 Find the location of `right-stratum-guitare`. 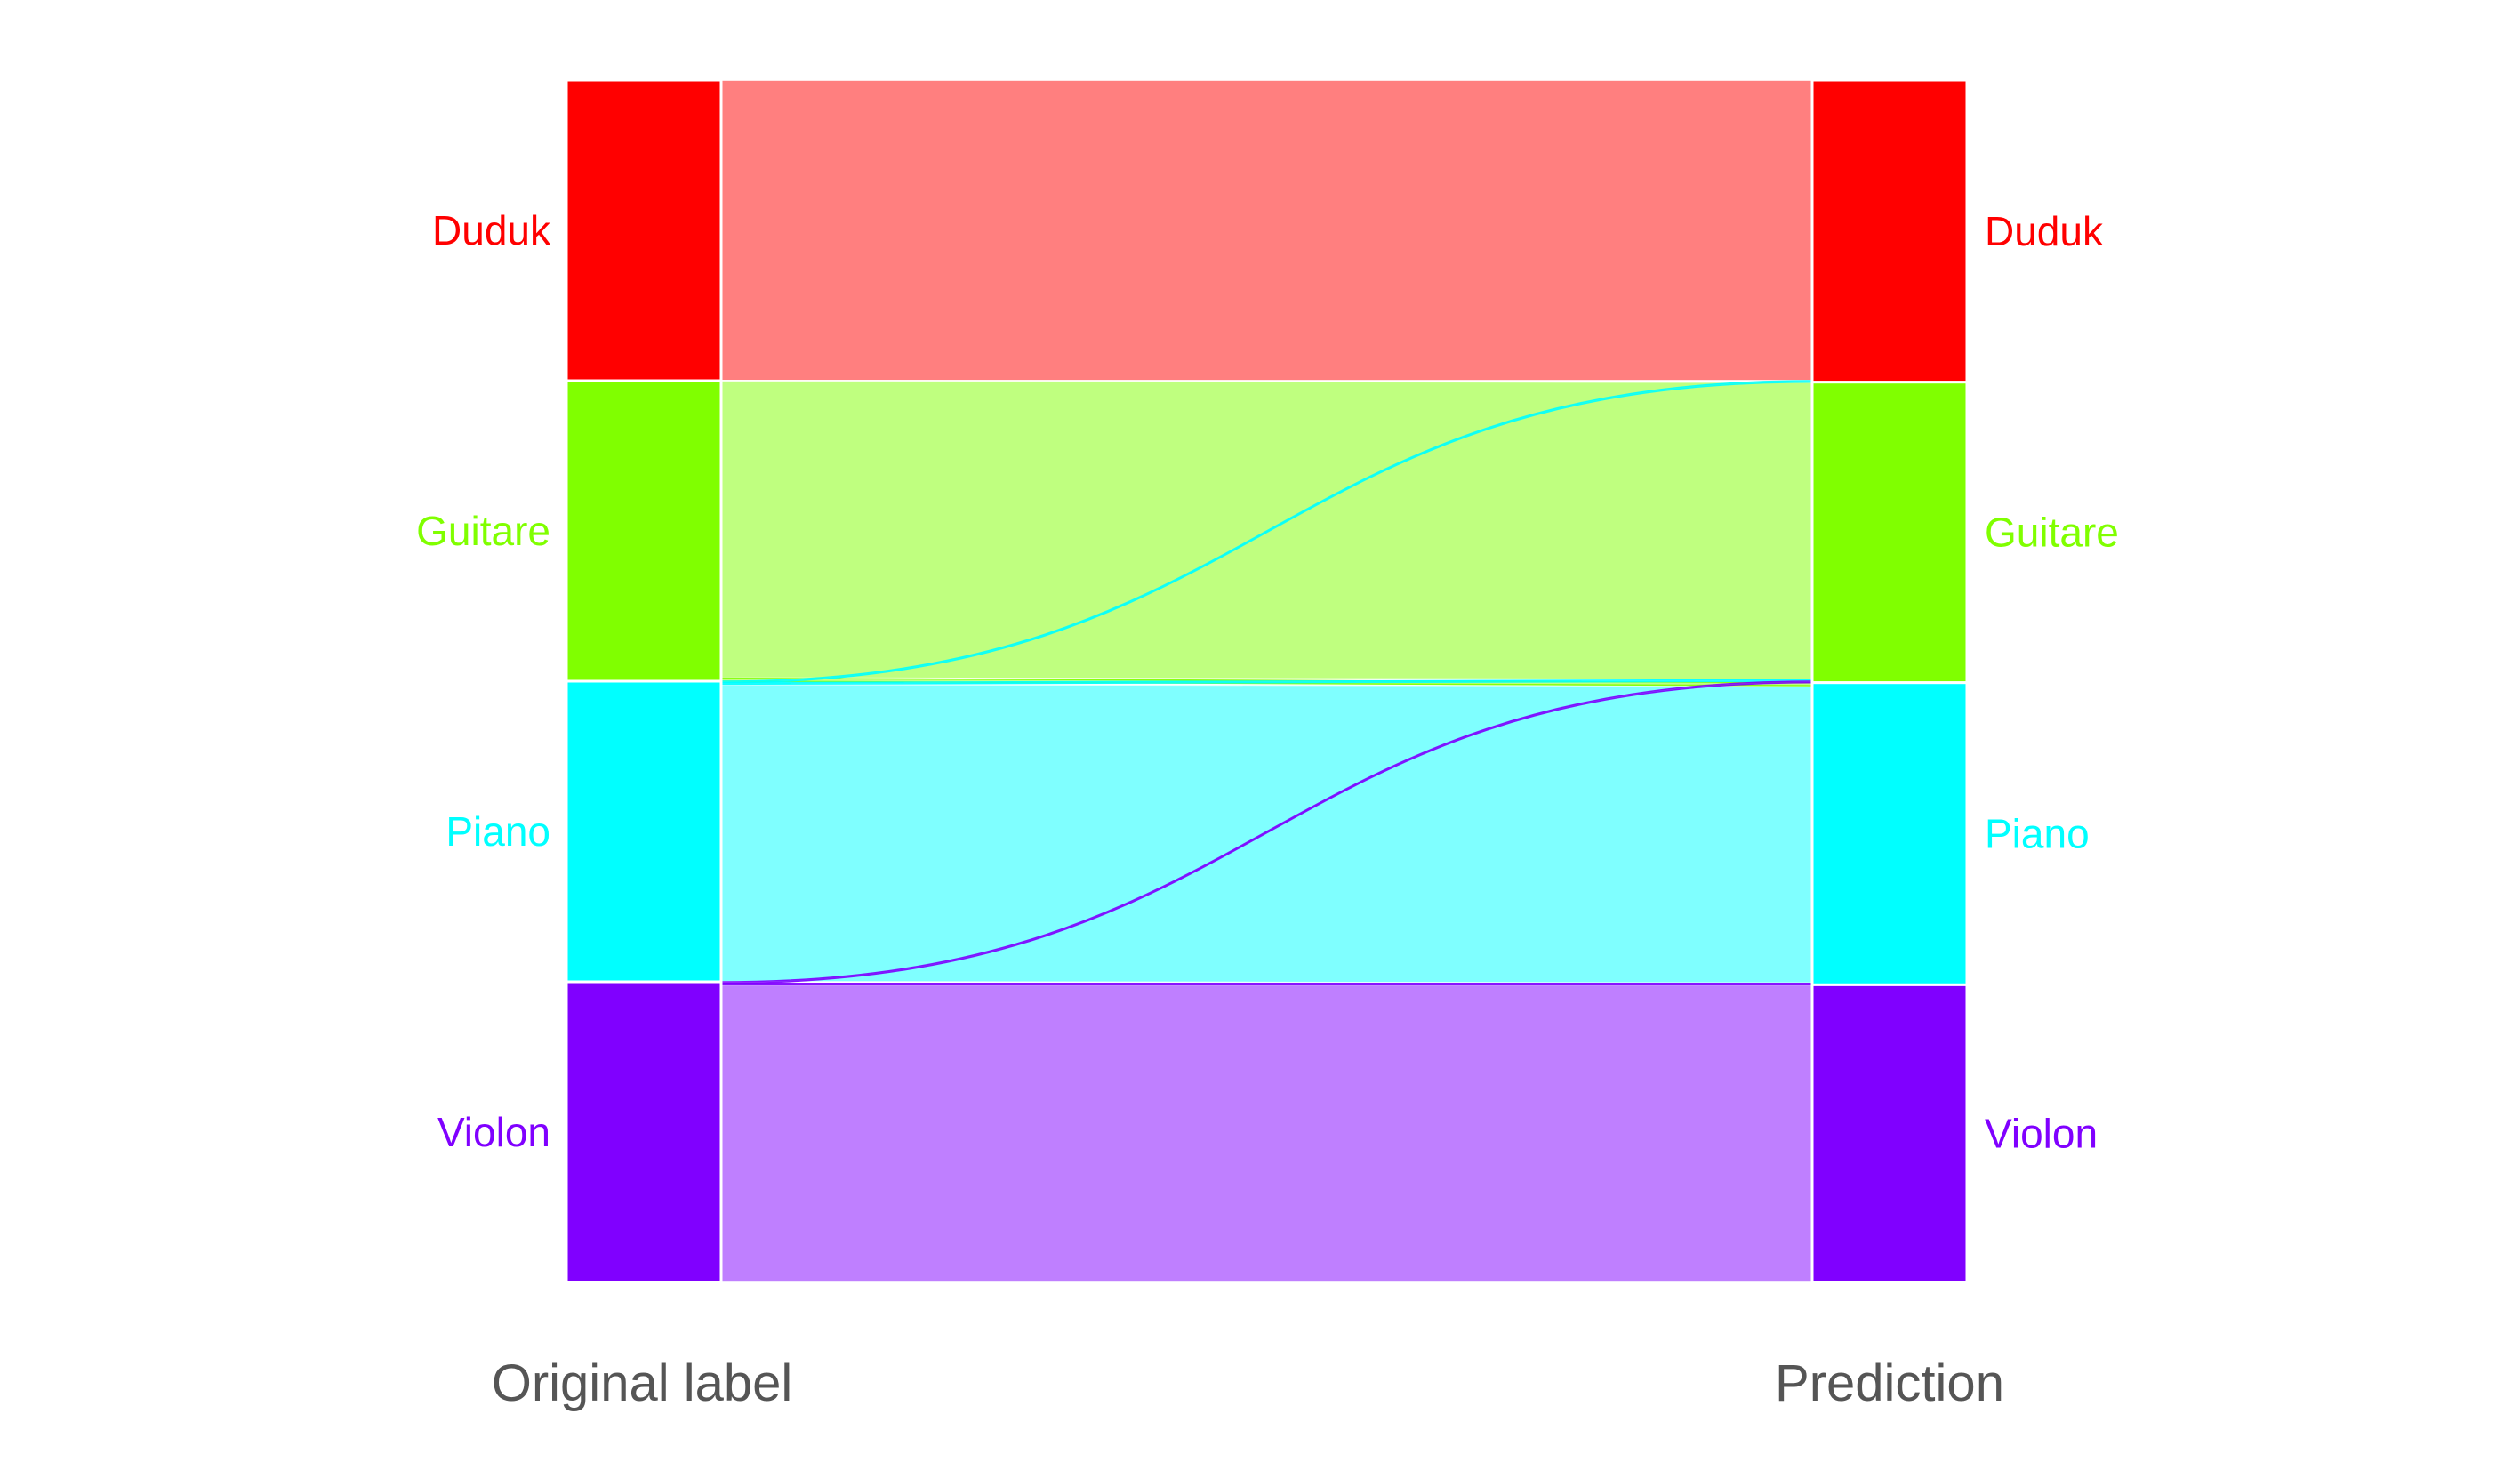

right-stratum-guitare is located at coordinates (1889, 533).